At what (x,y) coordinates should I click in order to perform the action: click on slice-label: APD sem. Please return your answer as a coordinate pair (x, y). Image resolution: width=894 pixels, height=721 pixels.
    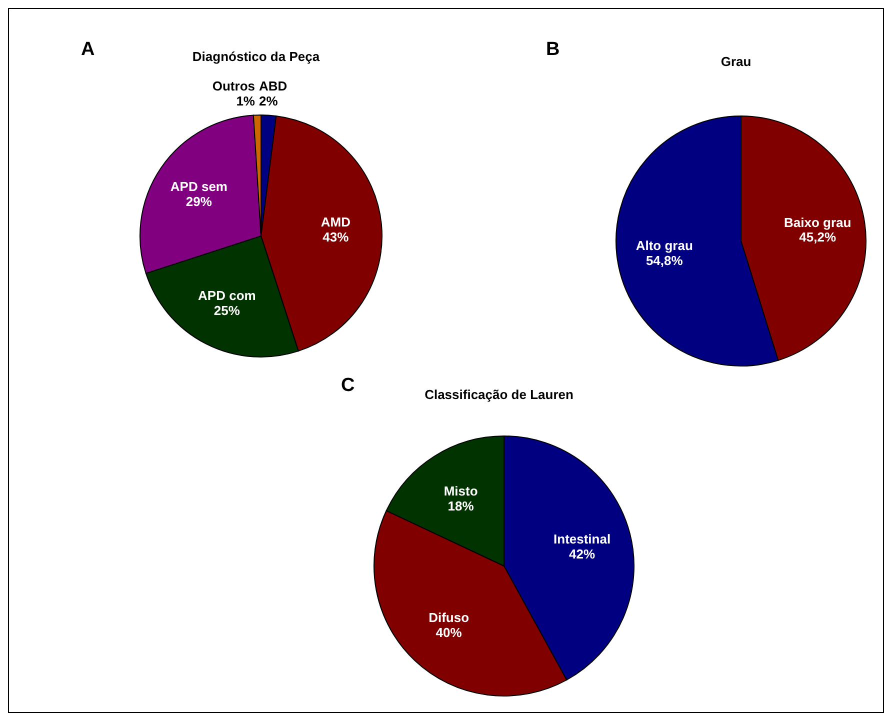
    Looking at the image, I should click on (199, 186).